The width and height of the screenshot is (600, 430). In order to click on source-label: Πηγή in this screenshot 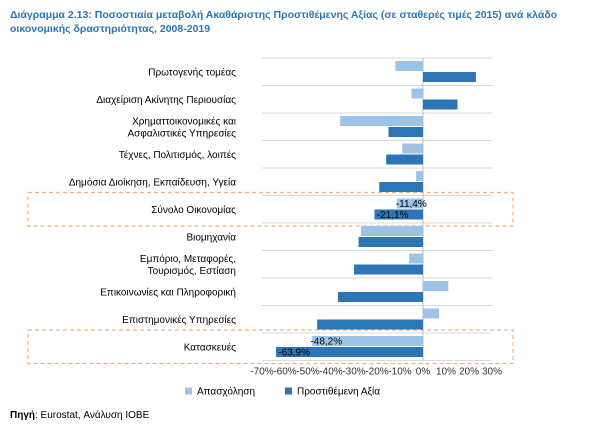, I will do `click(22, 415)`.